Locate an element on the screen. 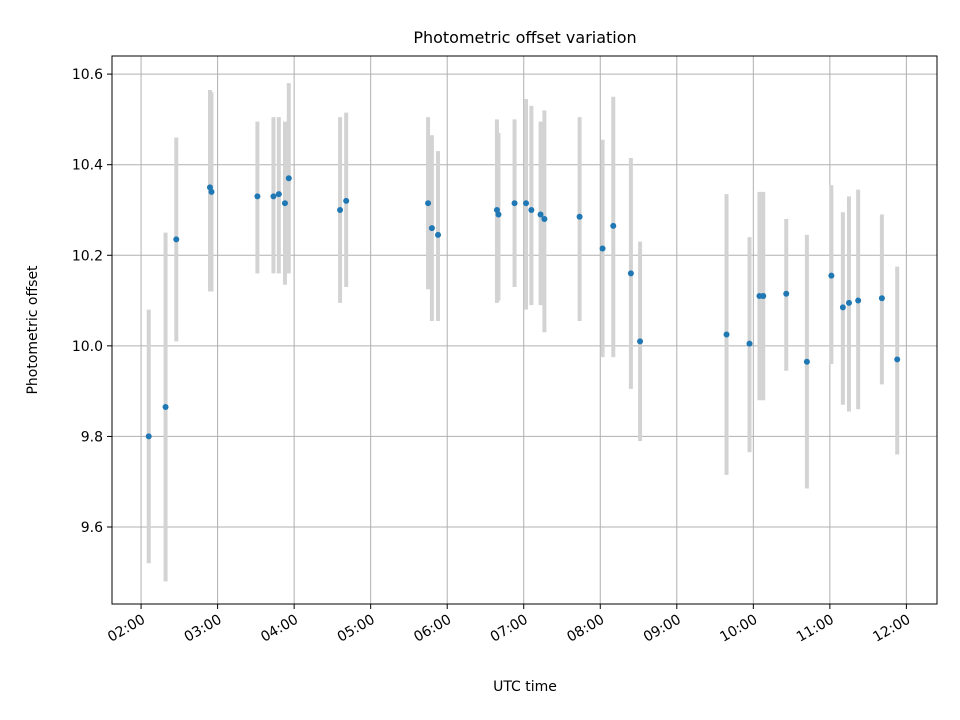 The image size is (960, 720). y-axis-label: Photometric offset is located at coordinates (33, 330).